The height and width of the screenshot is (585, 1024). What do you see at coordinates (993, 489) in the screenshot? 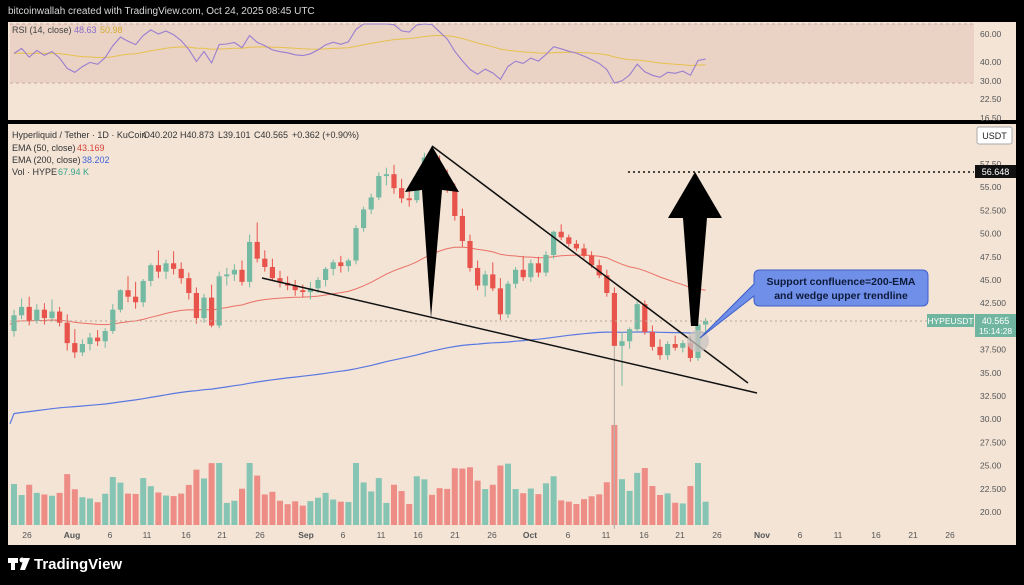
I see `price-tick: 22.500` at bounding box center [993, 489].